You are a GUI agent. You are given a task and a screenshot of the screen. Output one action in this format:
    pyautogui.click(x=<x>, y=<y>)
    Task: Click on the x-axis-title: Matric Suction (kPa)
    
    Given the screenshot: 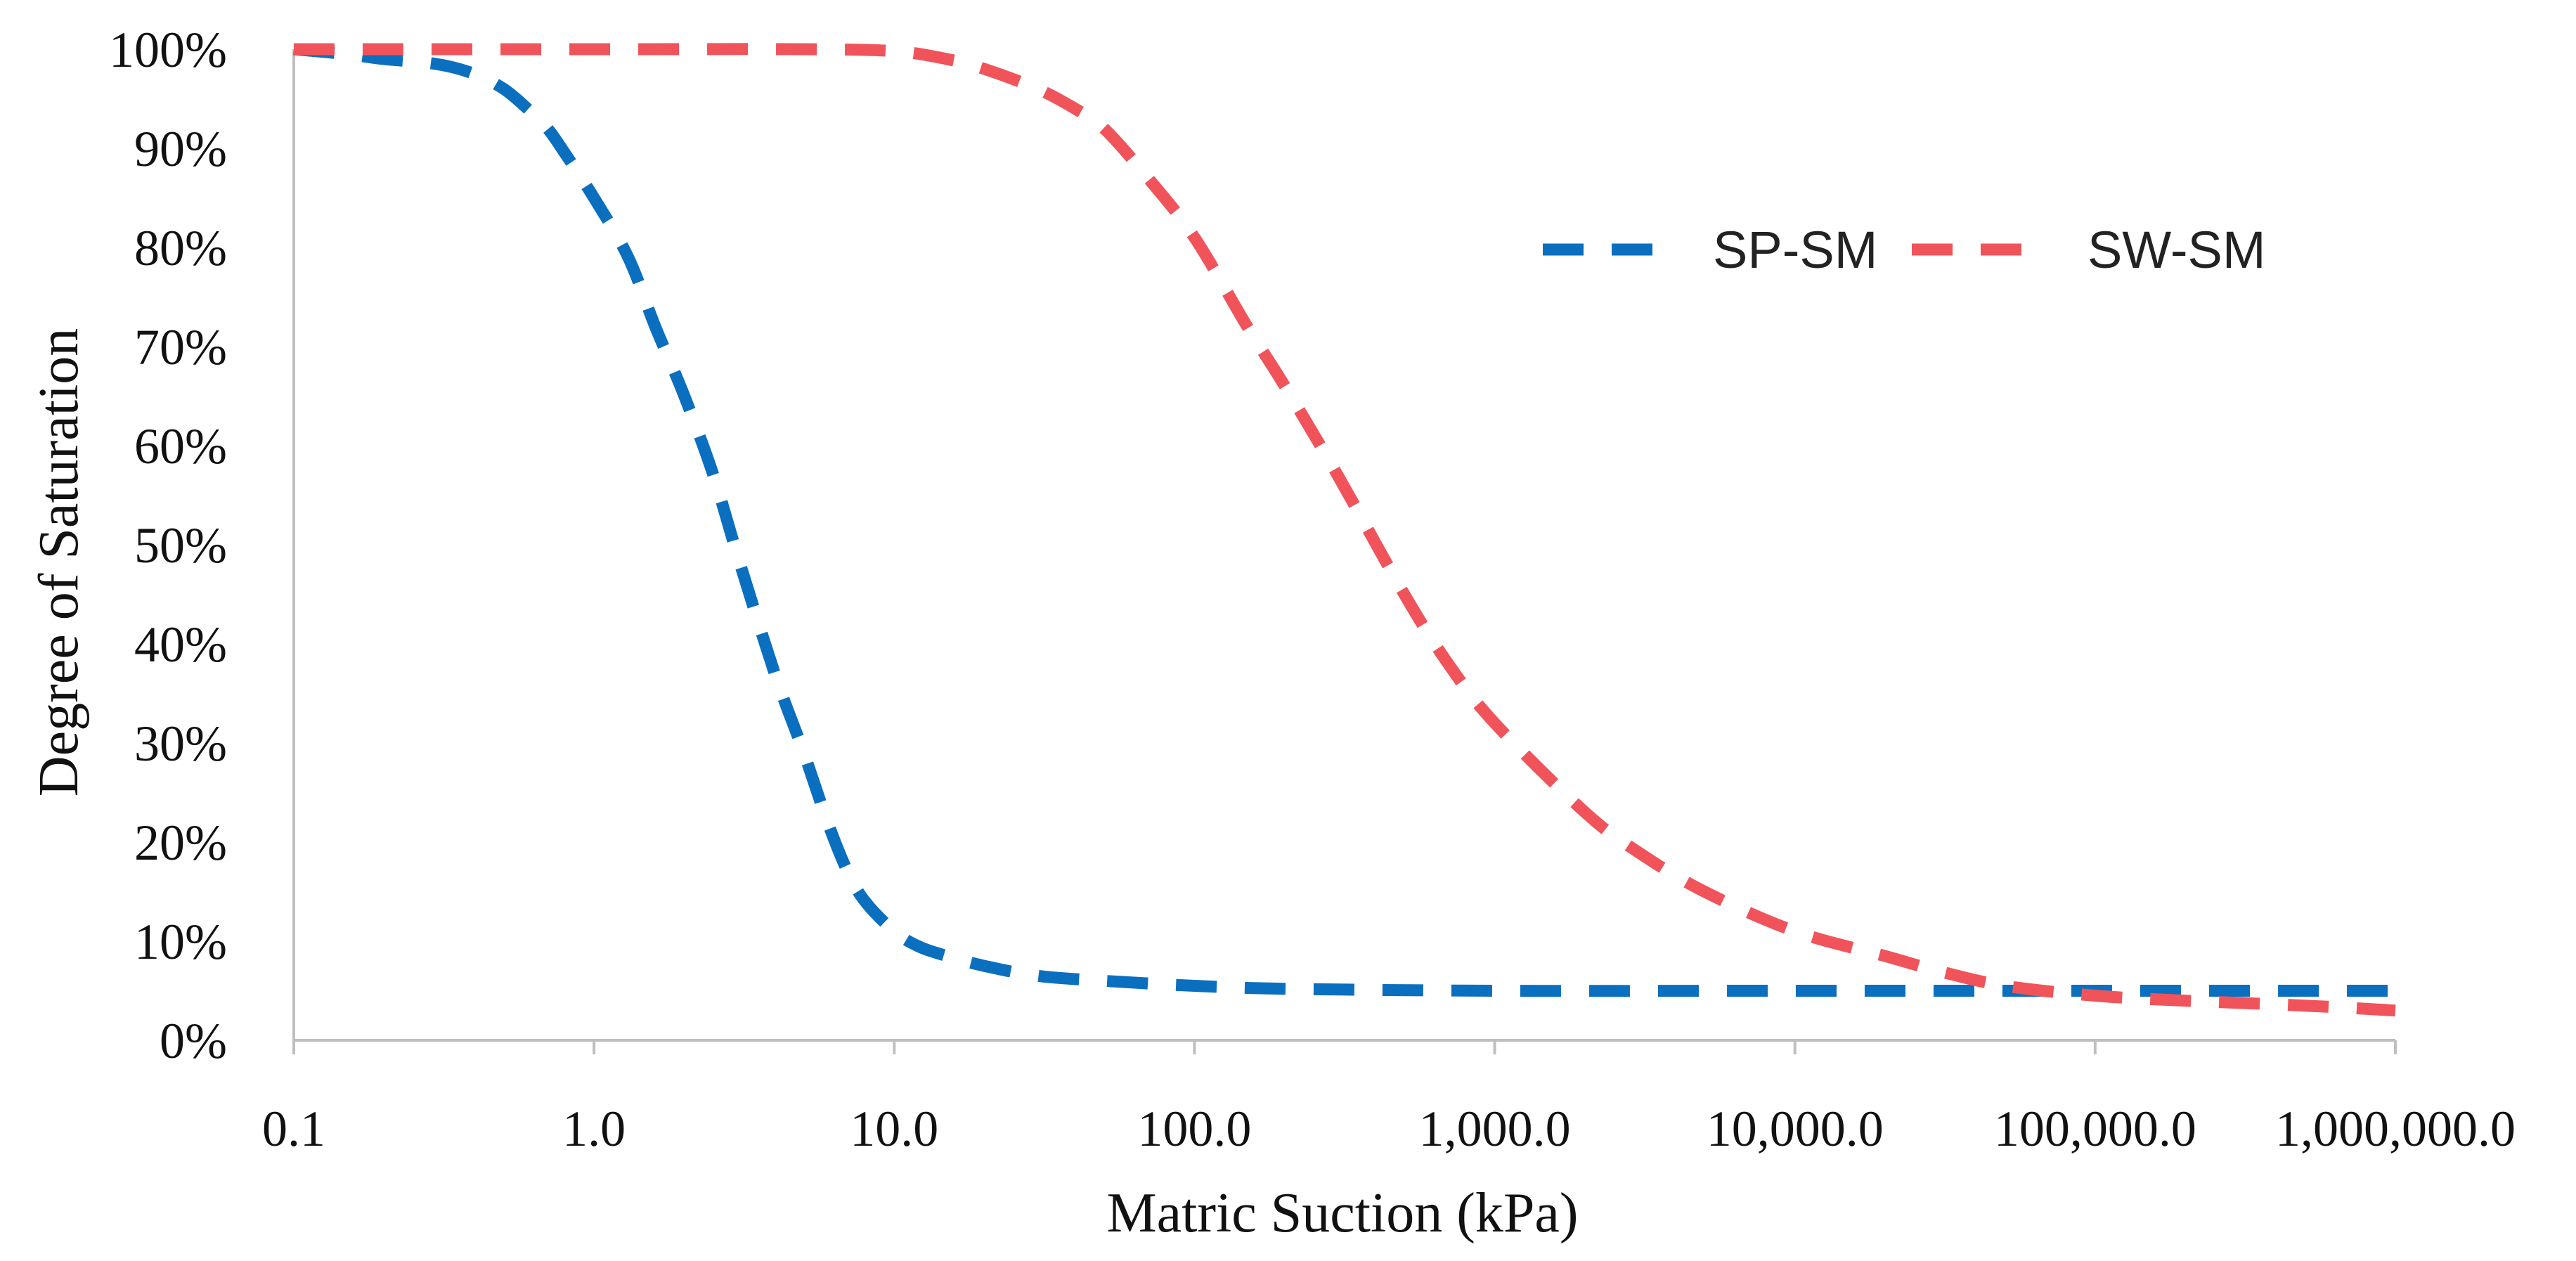 What is the action you would take?
    pyautogui.click(x=1343, y=1213)
    